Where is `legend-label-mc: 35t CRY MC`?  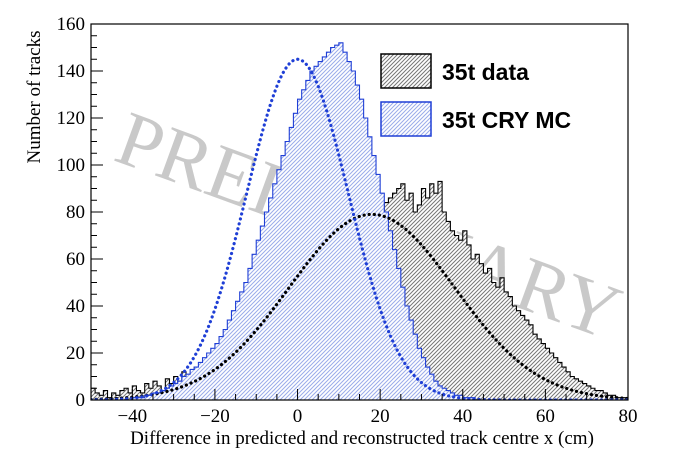 legend-label-mc: 35t CRY MC is located at coordinates (506, 120).